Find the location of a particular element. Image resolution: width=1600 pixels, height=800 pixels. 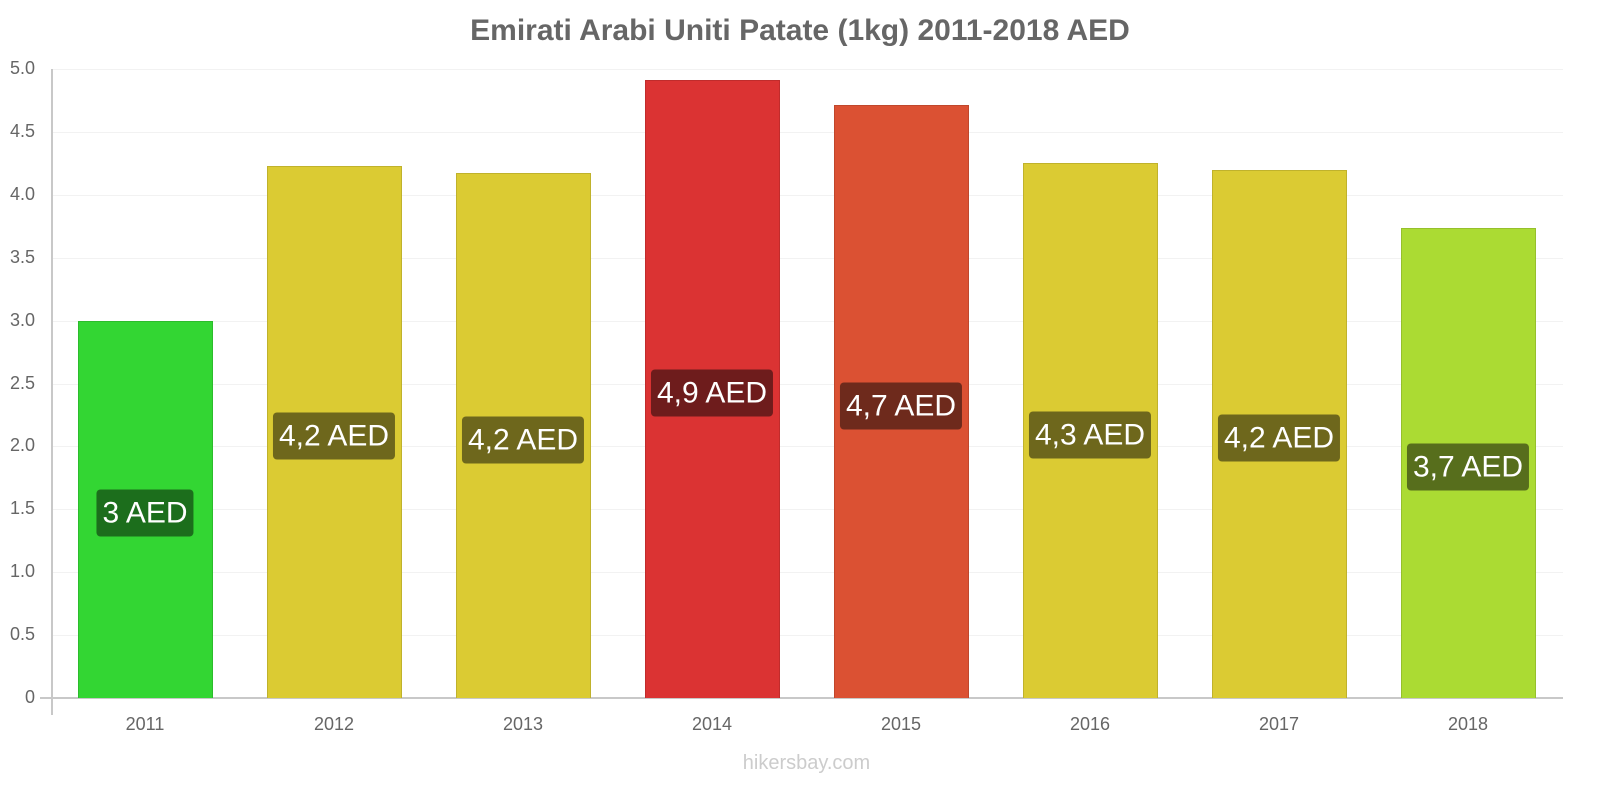

x-tick-label: 2017 is located at coordinates (1279, 724).